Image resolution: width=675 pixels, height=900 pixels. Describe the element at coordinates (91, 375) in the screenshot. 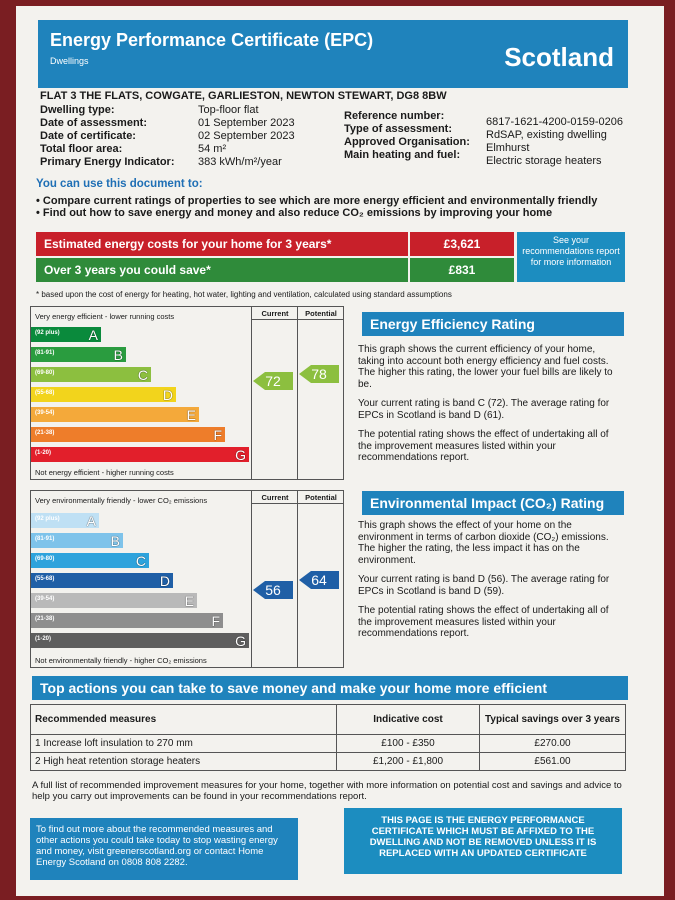

I see `ee-band-c: (69-80) C` at that location.